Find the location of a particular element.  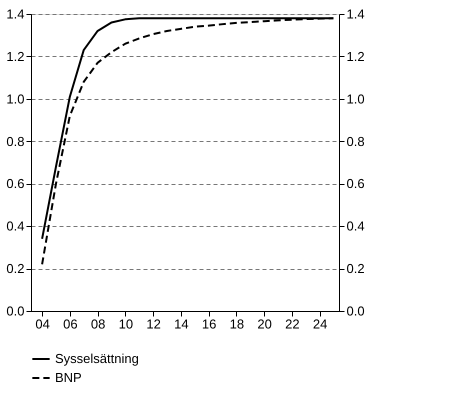

x-tick-label: 20 is located at coordinates (264, 324).